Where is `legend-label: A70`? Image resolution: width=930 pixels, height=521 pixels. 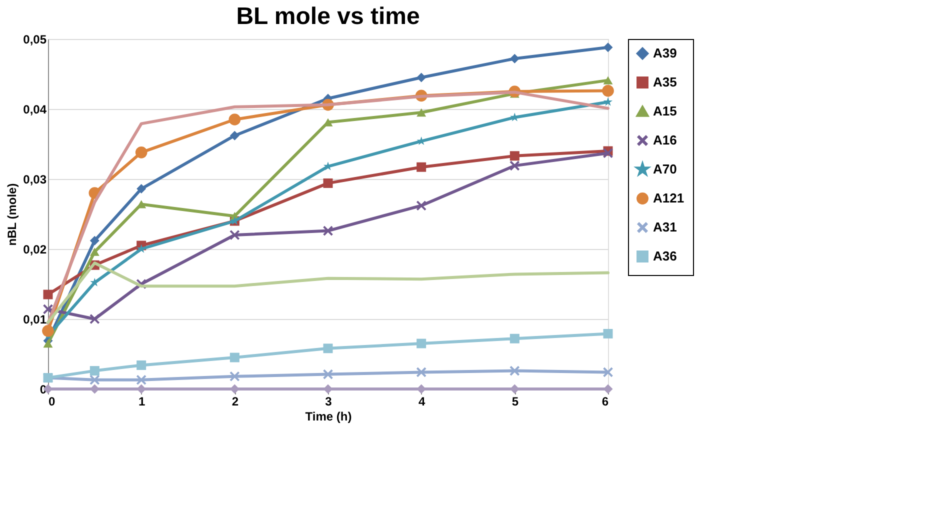 legend-label: A70 is located at coordinates (665, 169).